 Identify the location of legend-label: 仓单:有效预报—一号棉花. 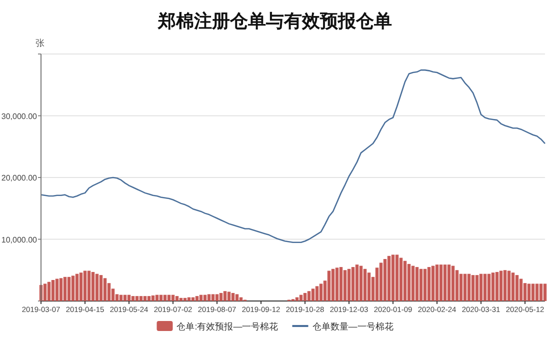
(227, 327).